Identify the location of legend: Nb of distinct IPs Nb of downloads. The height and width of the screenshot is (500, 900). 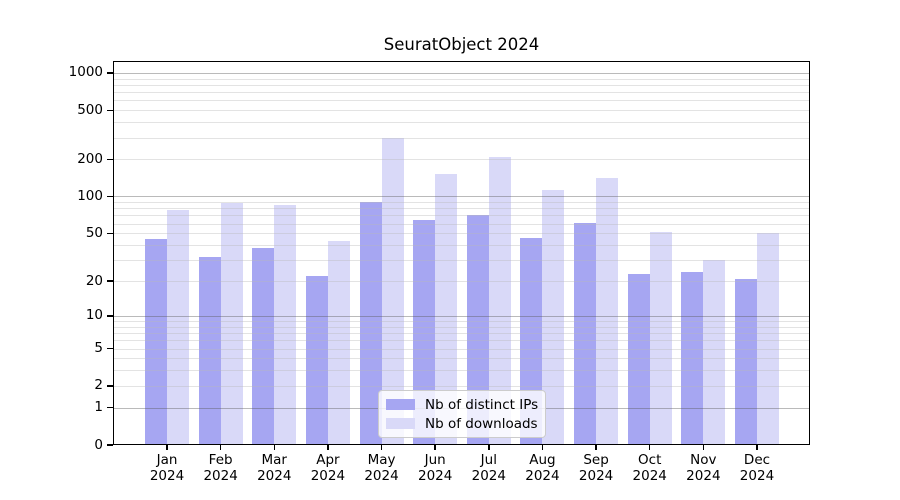
(462, 414).